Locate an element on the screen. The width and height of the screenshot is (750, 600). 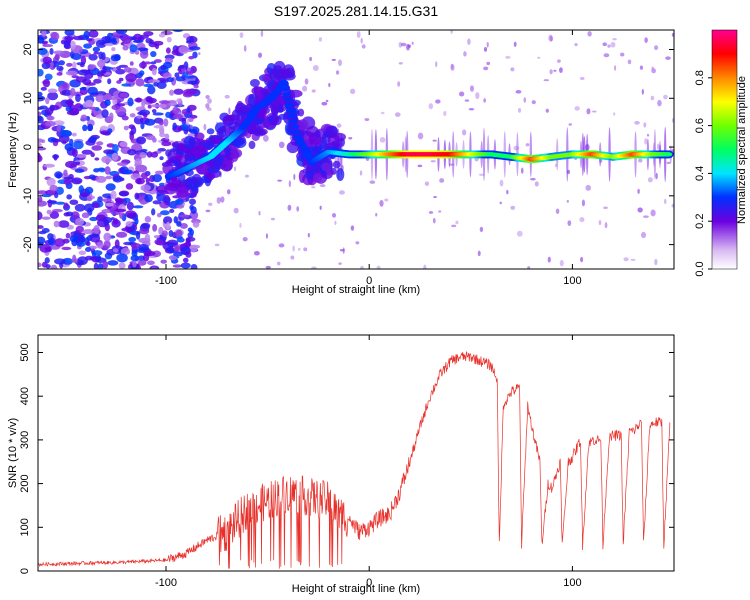
y-tick-label: 200 is located at coordinates (25, 483).